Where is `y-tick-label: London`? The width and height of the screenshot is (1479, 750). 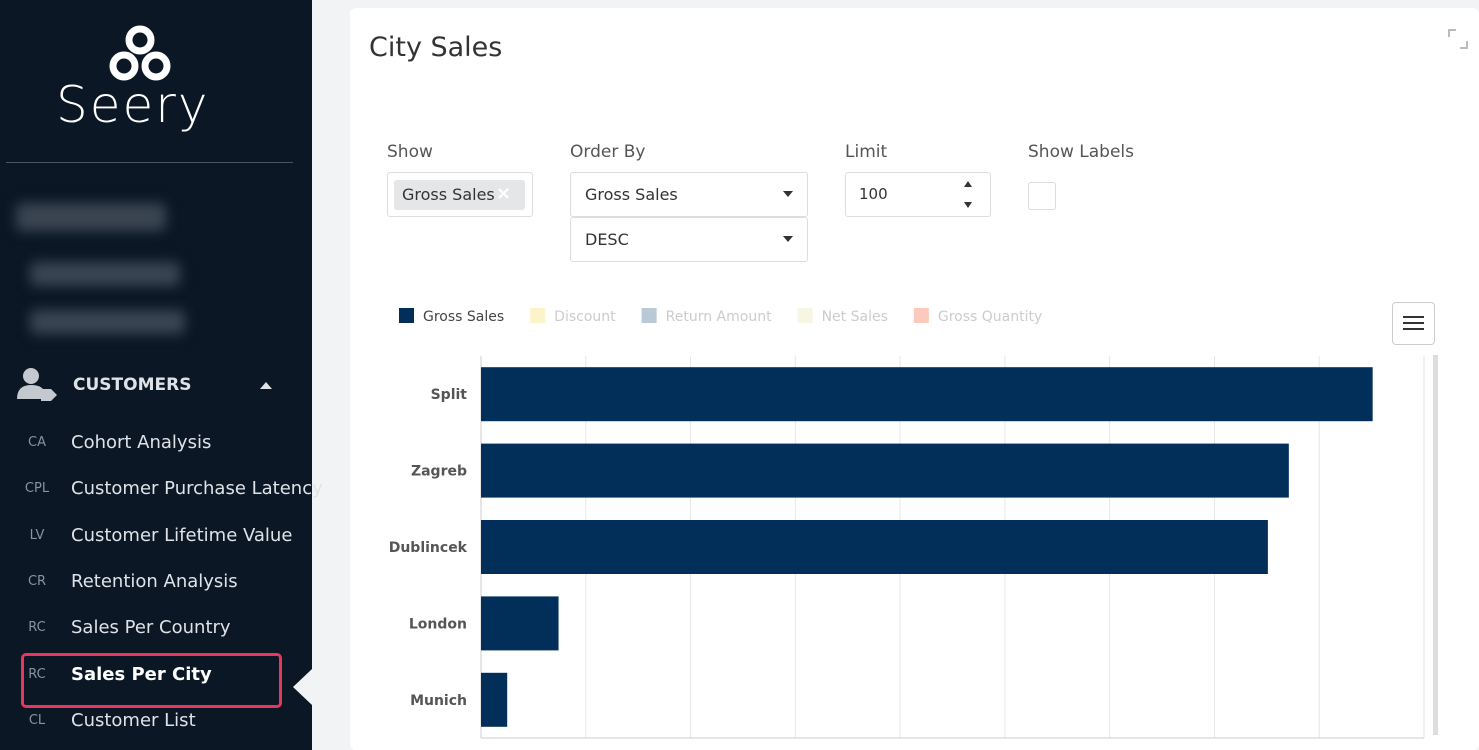 y-tick-label: London is located at coordinates (438, 624).